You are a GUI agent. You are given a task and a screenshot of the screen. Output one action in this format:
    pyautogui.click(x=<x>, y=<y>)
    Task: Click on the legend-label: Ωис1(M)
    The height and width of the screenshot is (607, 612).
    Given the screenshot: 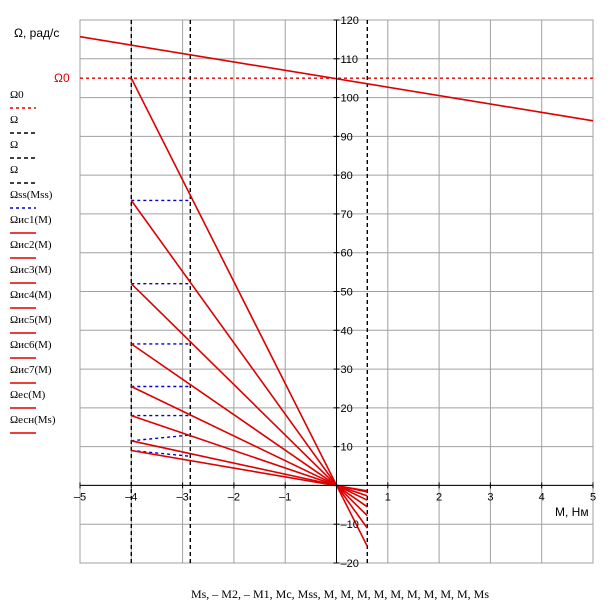 What is the action you would take?
    pyautogui.click(x=31, y=220)
    